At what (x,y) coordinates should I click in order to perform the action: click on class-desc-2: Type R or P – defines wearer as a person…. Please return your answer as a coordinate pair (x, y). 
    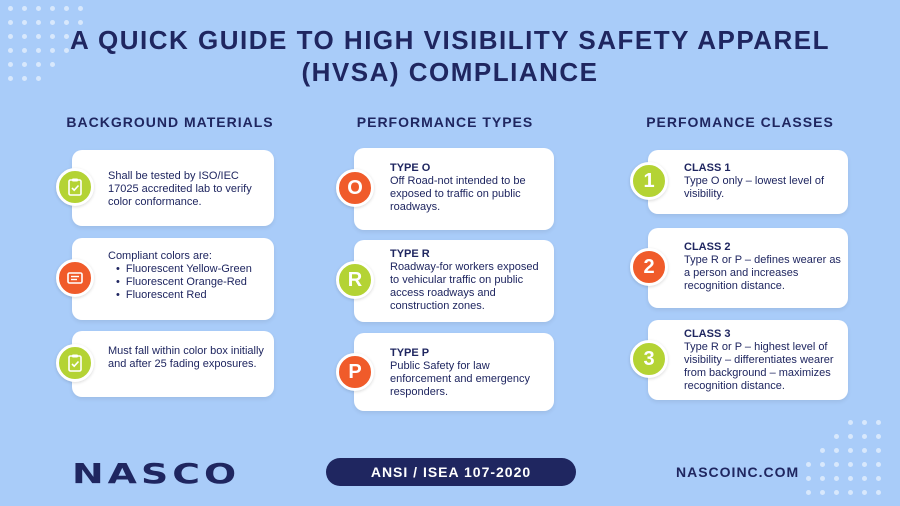
    Looking at the image, I should click on (762, 273).